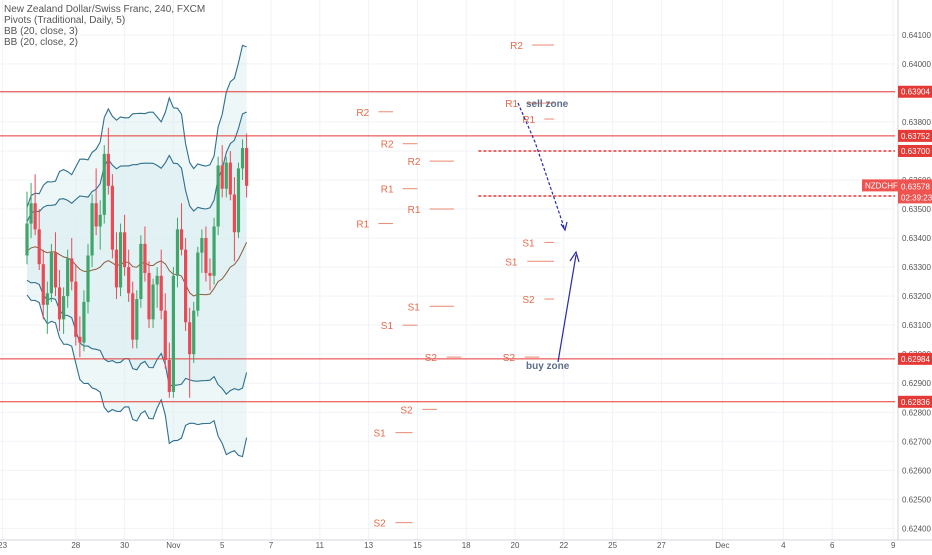 This screenshot has width=932, height=555. I want to click on time-tick: 13, so click(368, 545).